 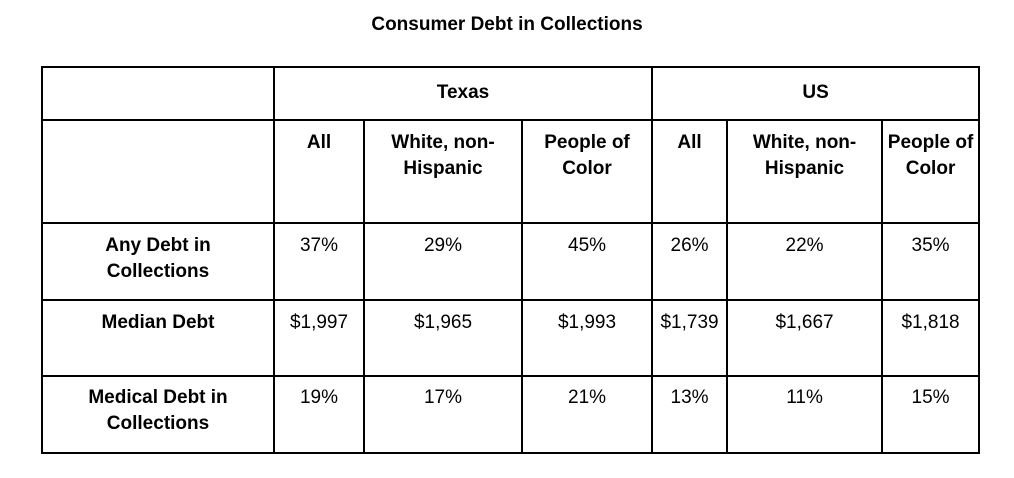 What do you see at coordinates (690, 171) in the screenshot?
I see `column-header-us-all: All` at bounding box center [690, 171].